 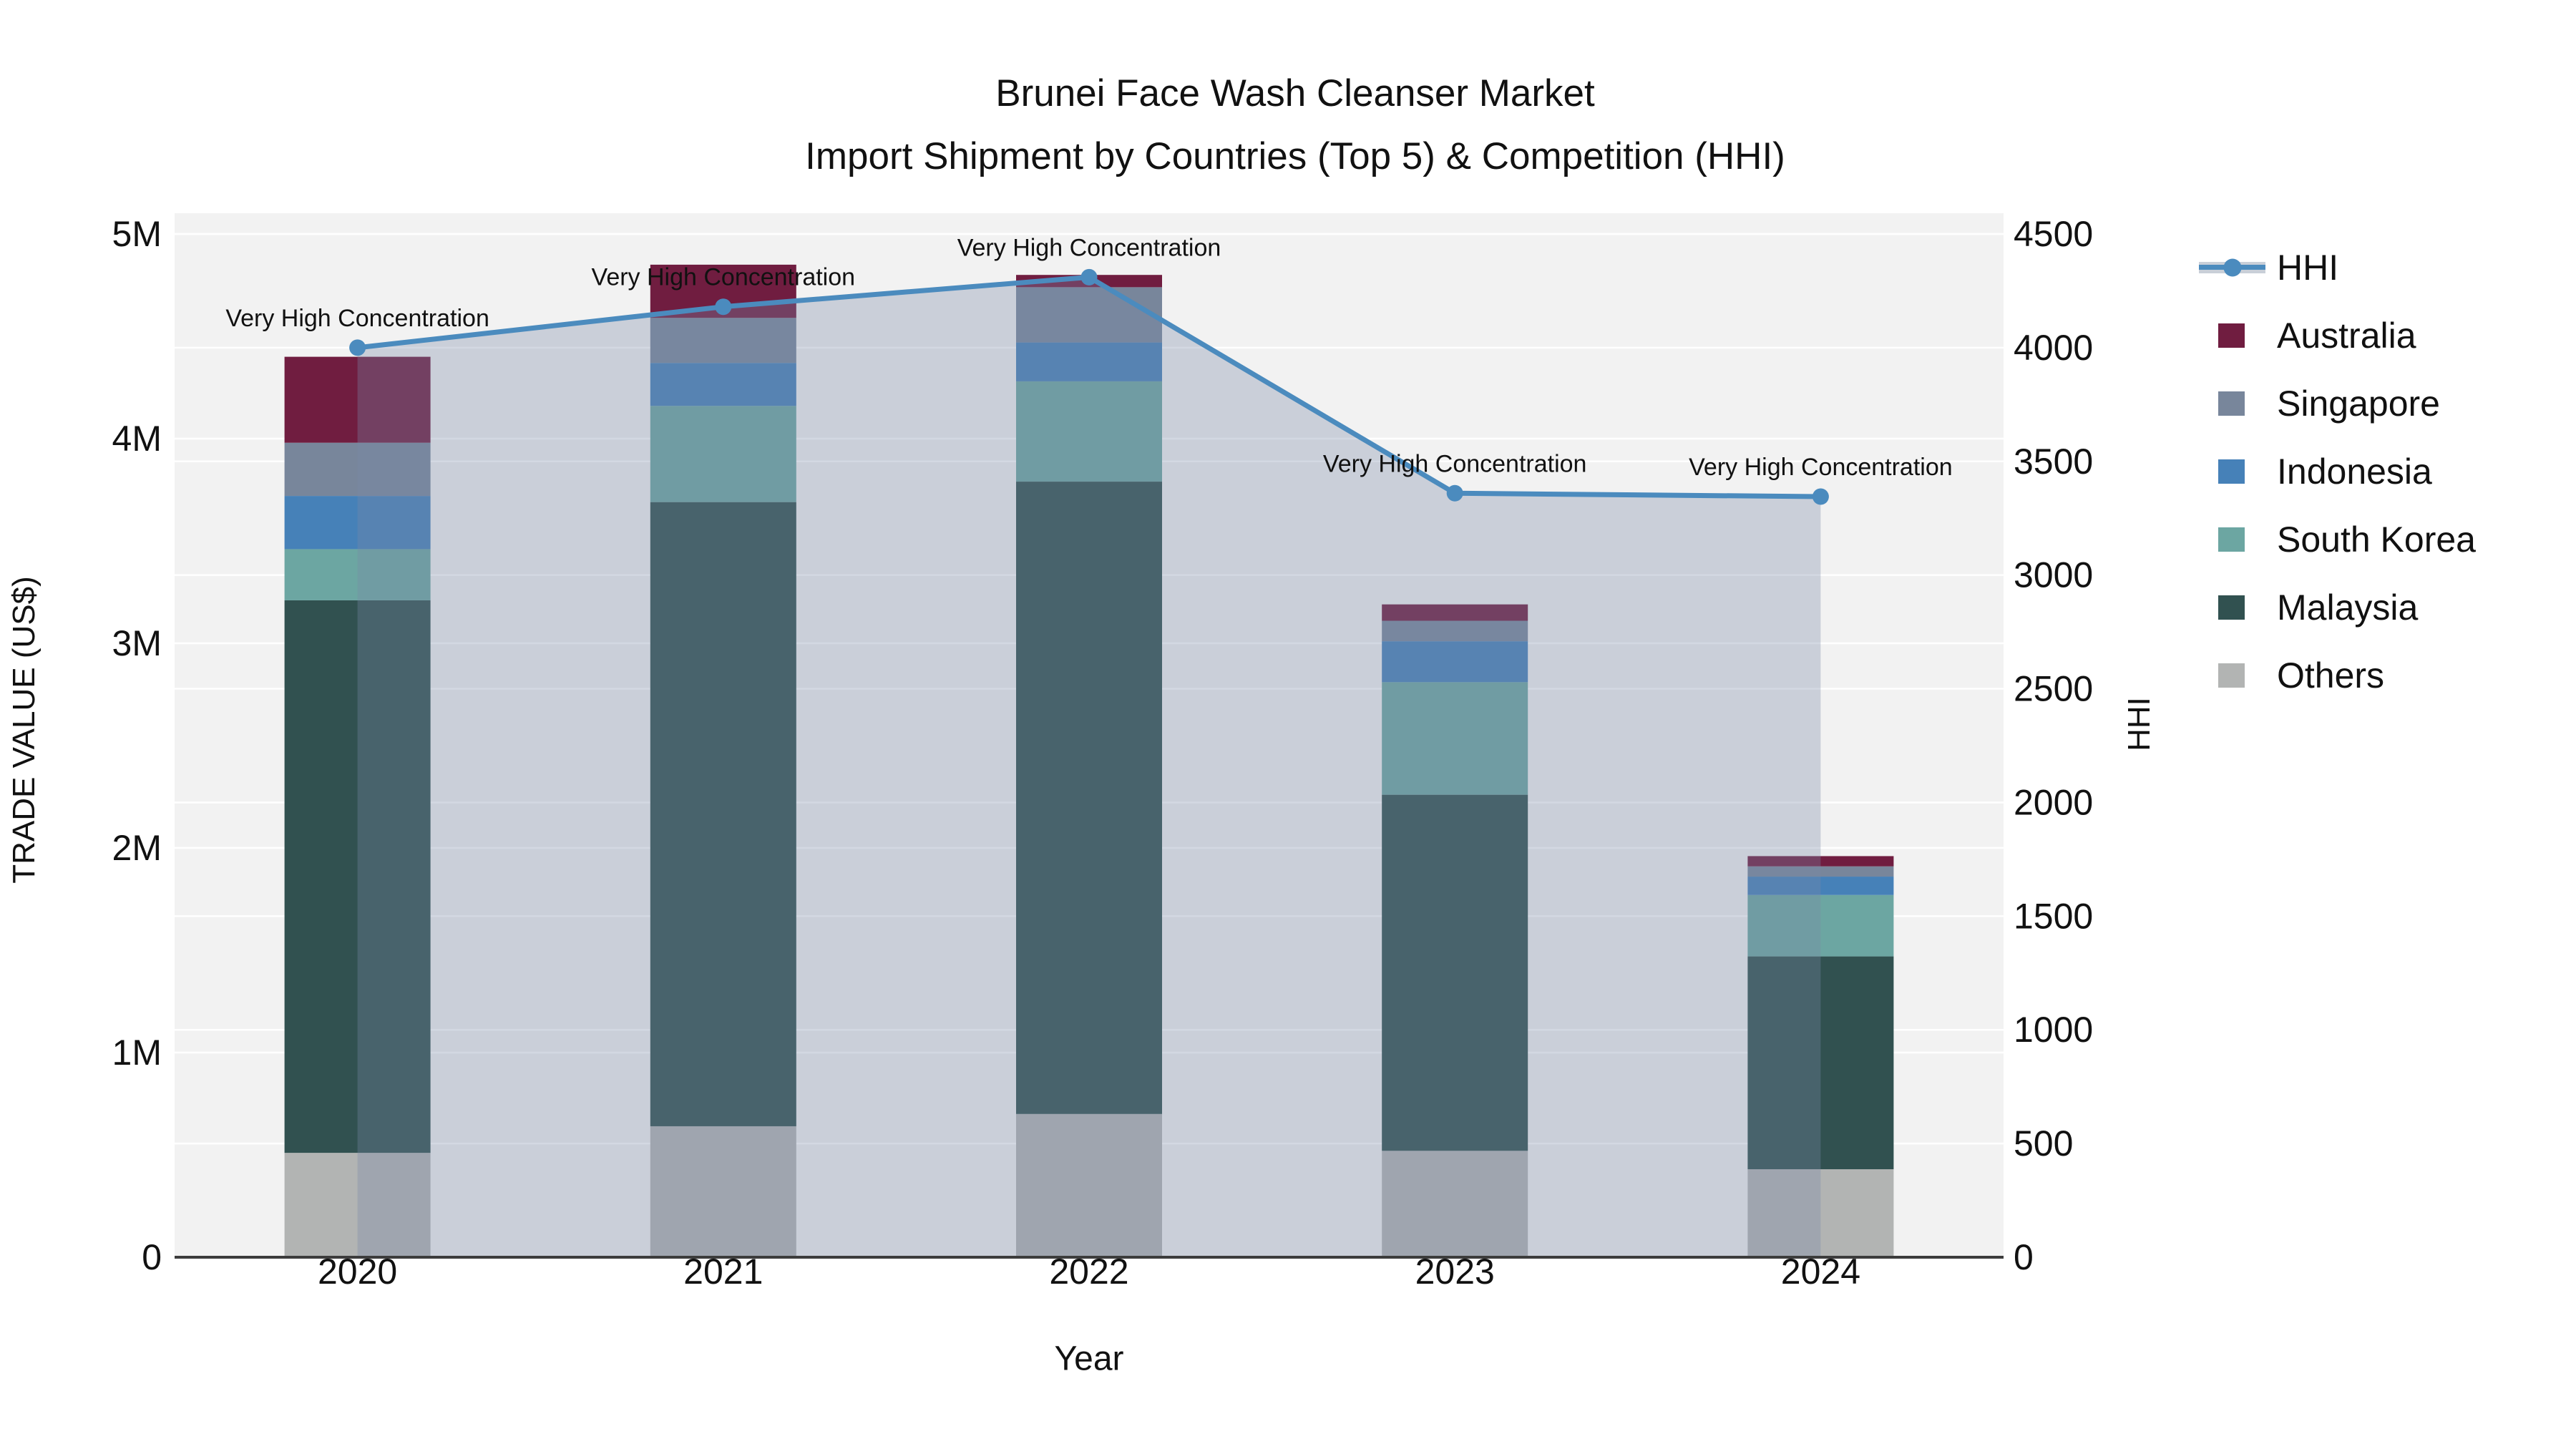 I want to click on legend-swatch-indonesia, so click(x=2232, y=471).